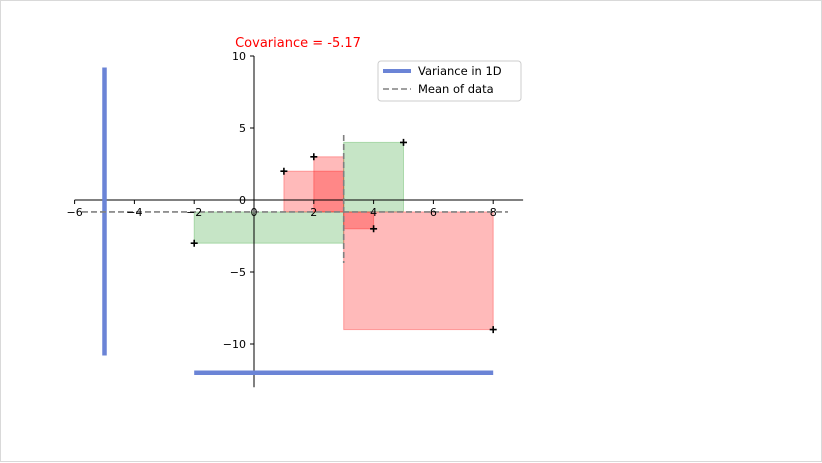 Image resolution: width=822 pixels, height=463 pixels. I want to click on x-tick-label: 2, so click(313, 212).